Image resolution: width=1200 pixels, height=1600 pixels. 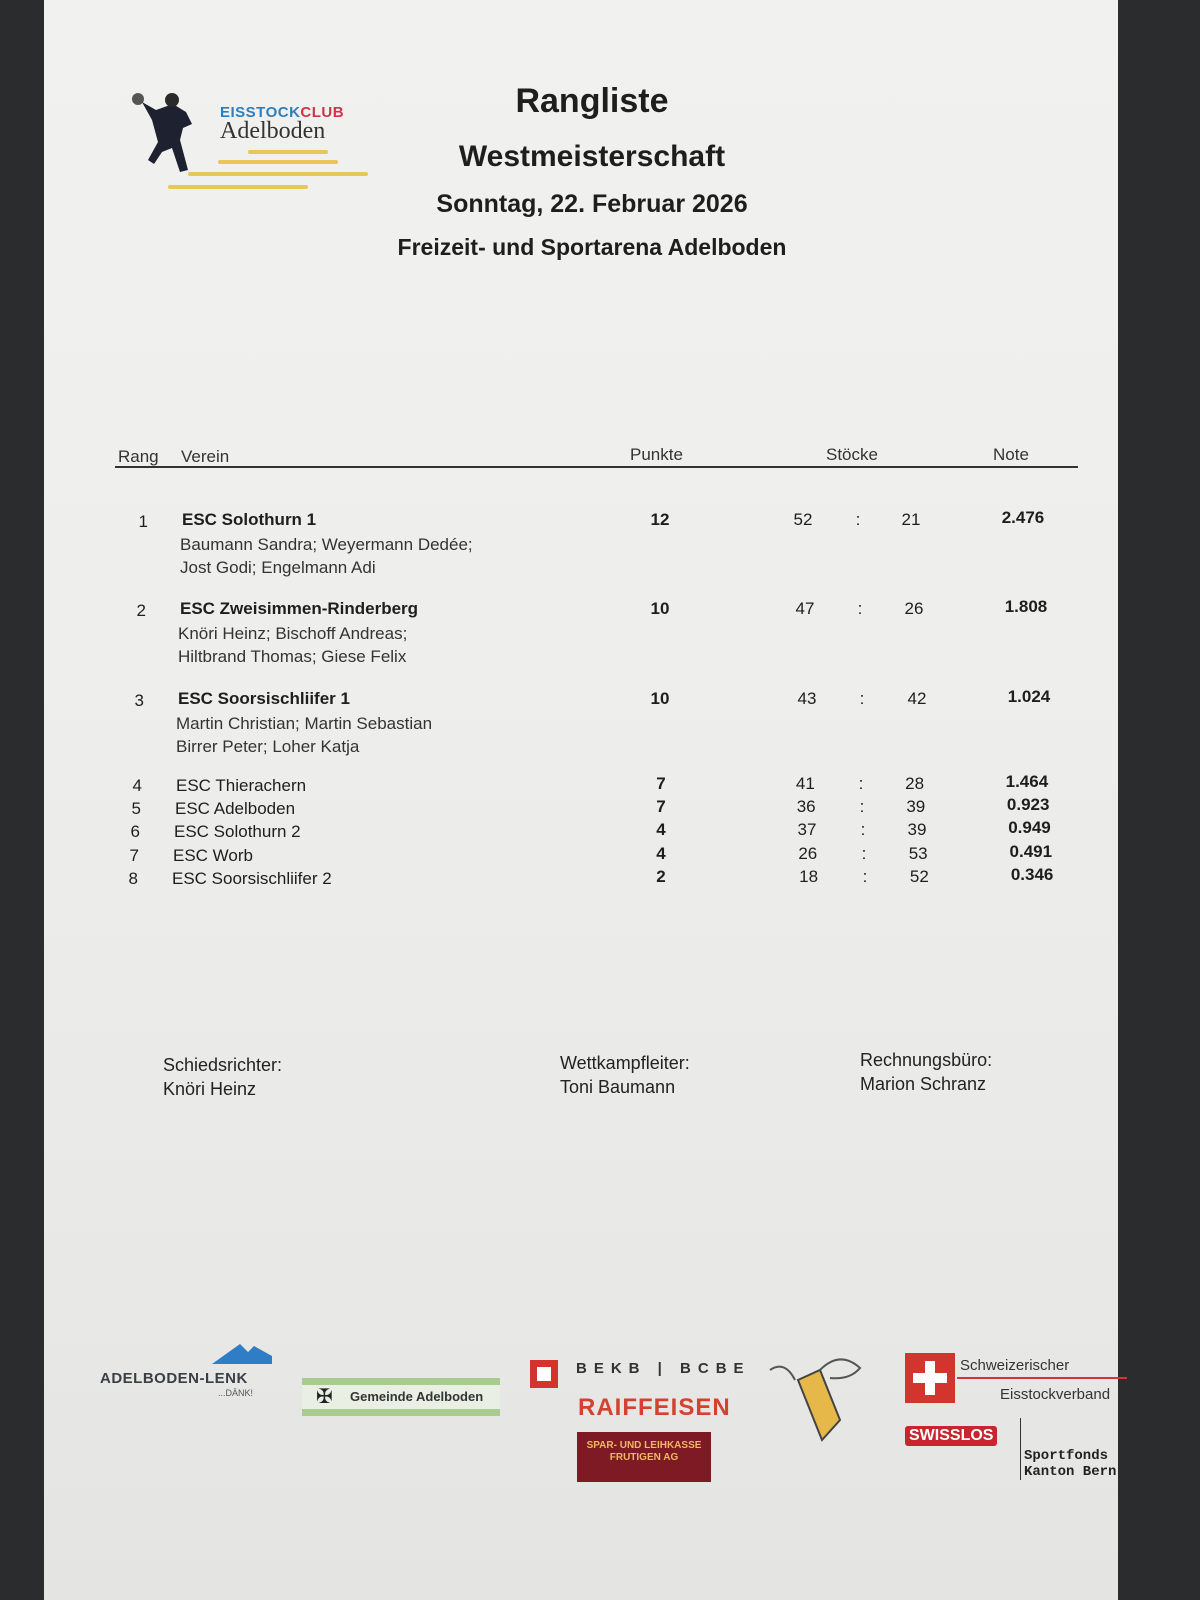 I want to click on club-logo-text-club: CLUB, so click(x=322, y=112).